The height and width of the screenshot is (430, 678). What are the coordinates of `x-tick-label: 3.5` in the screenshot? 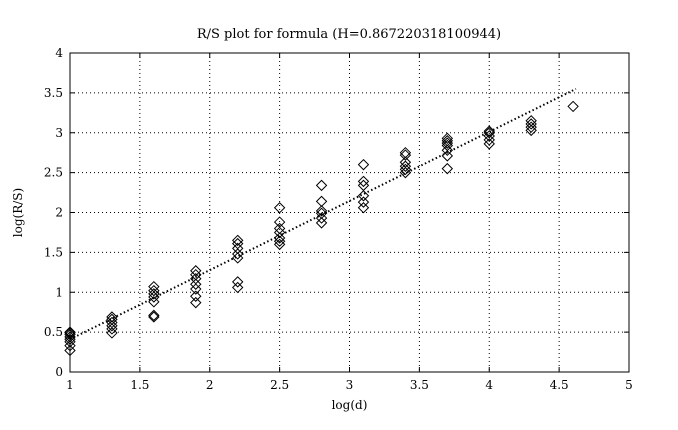 It's located at (419, 385).